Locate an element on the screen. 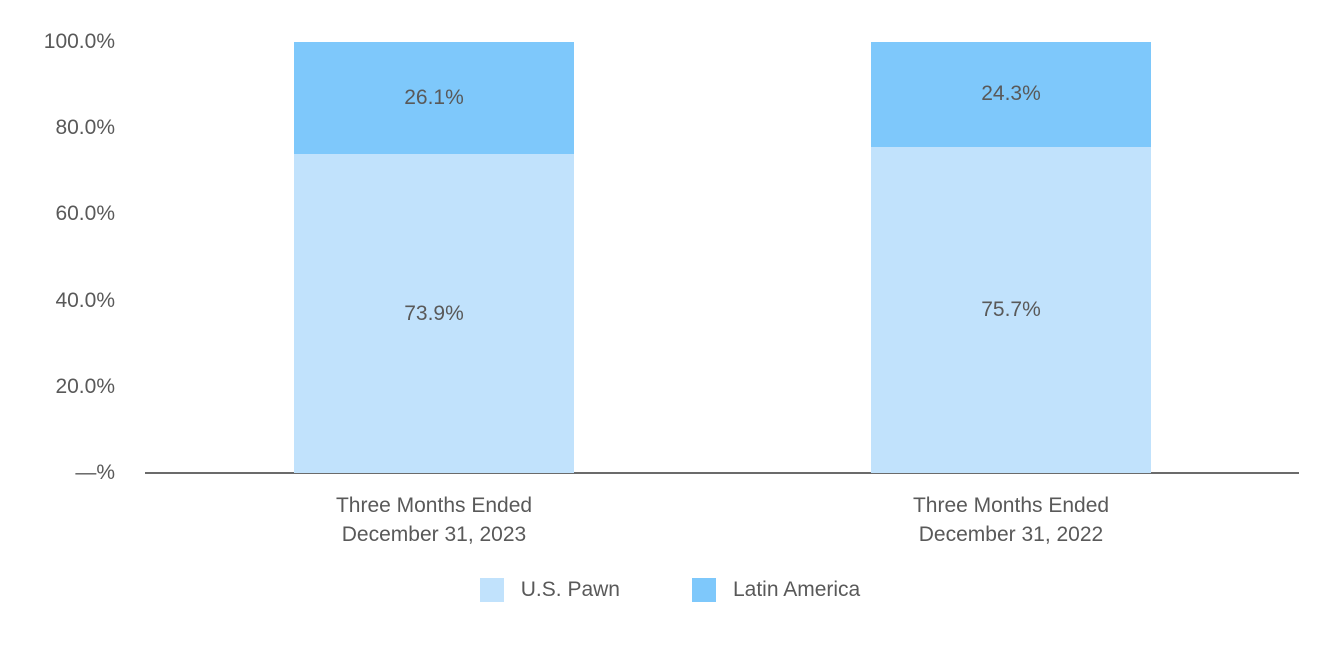  bar-segment-latin-america: 24.3% is located at coordinates (1011, 94).